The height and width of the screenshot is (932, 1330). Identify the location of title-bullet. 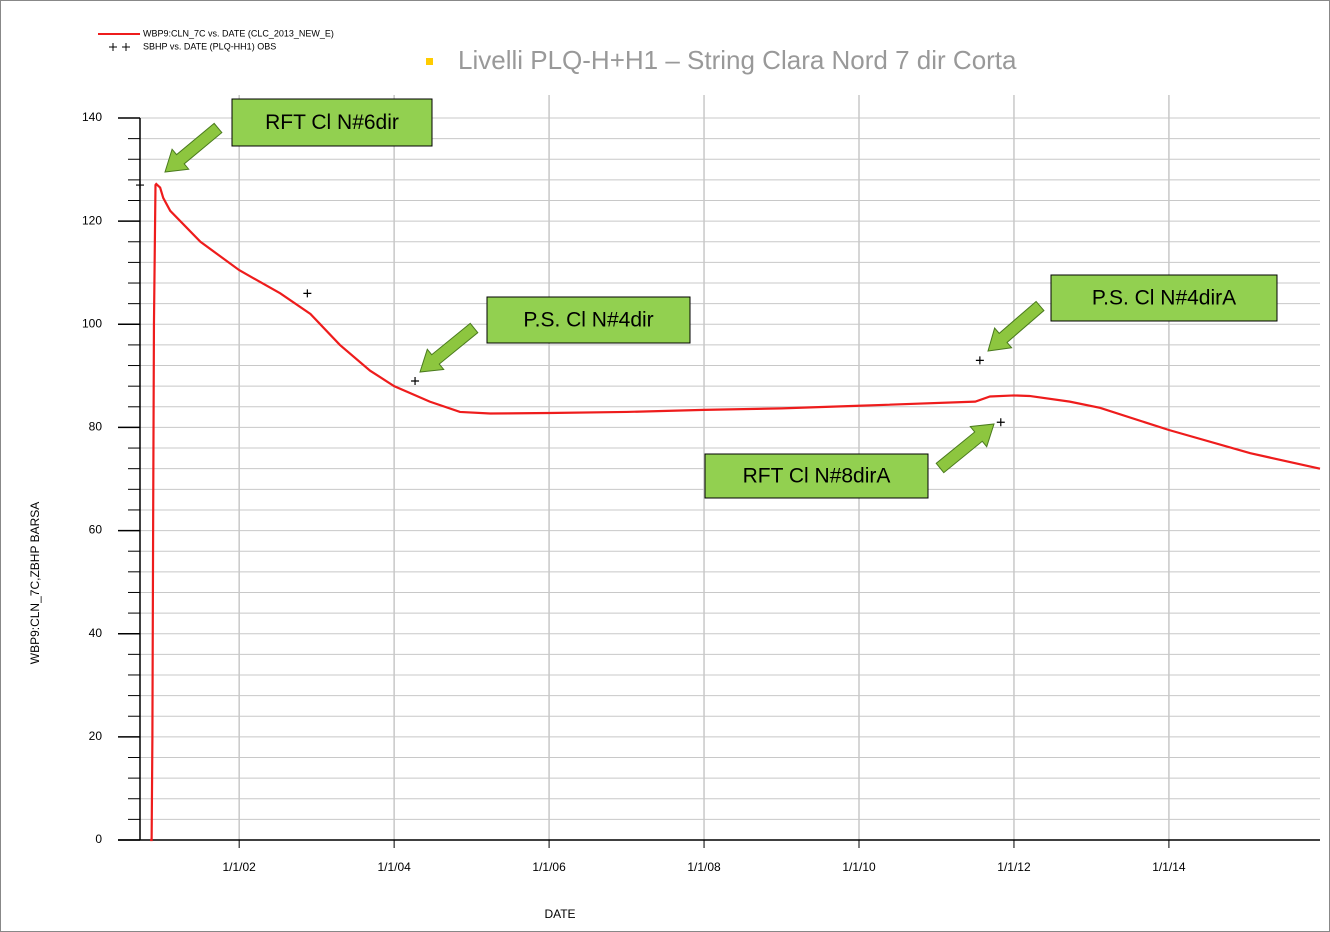
(429, 61).